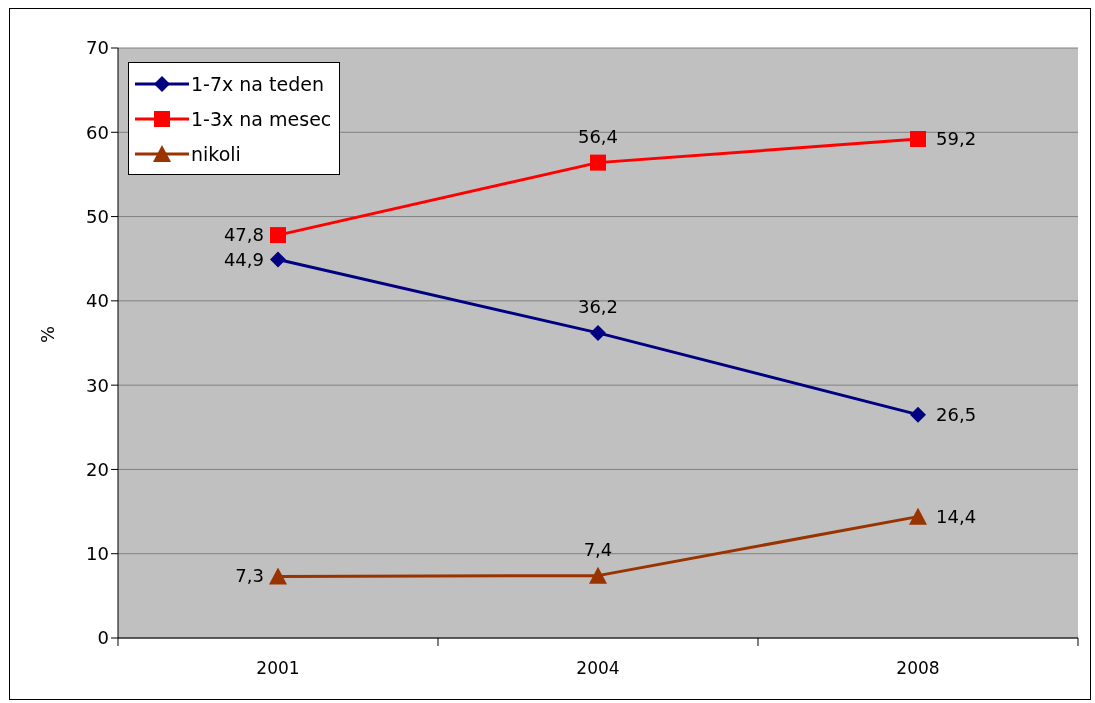 The image size is (1095, 703). I want to click on y-tick-label: 20, so click(97, 469).